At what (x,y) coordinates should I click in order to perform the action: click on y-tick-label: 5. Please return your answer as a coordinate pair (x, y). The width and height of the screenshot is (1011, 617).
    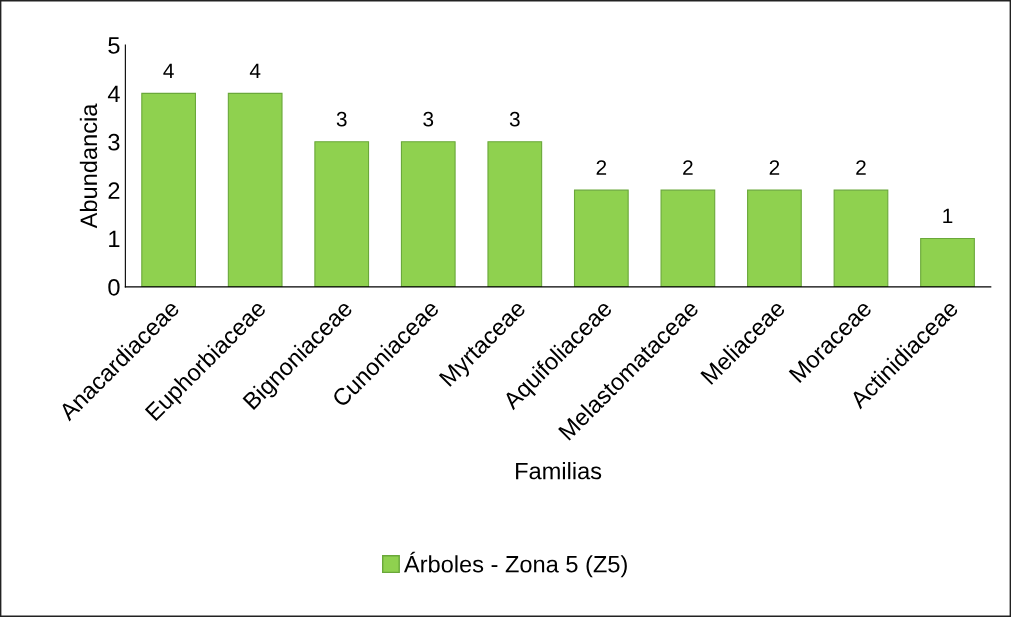
    Looking at the image, I should click on (114, 45).